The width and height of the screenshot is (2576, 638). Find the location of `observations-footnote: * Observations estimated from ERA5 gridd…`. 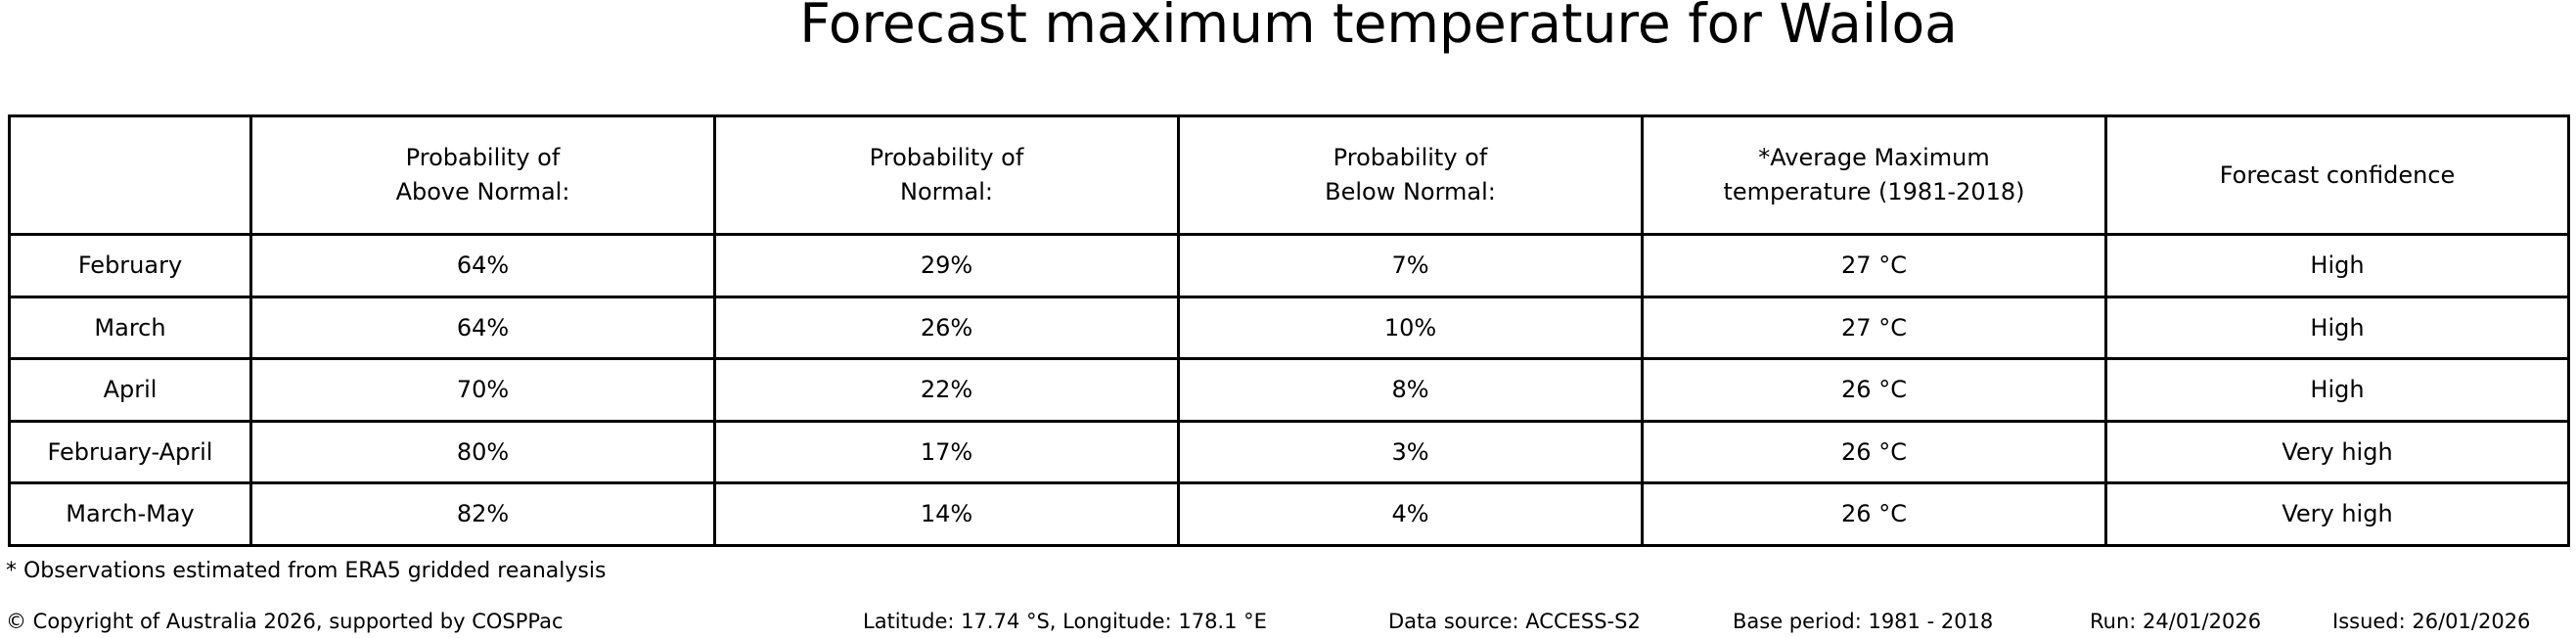

observations-footnote: * Observations estimated from ERA5 gridd… is located at coordinates (306, 571).